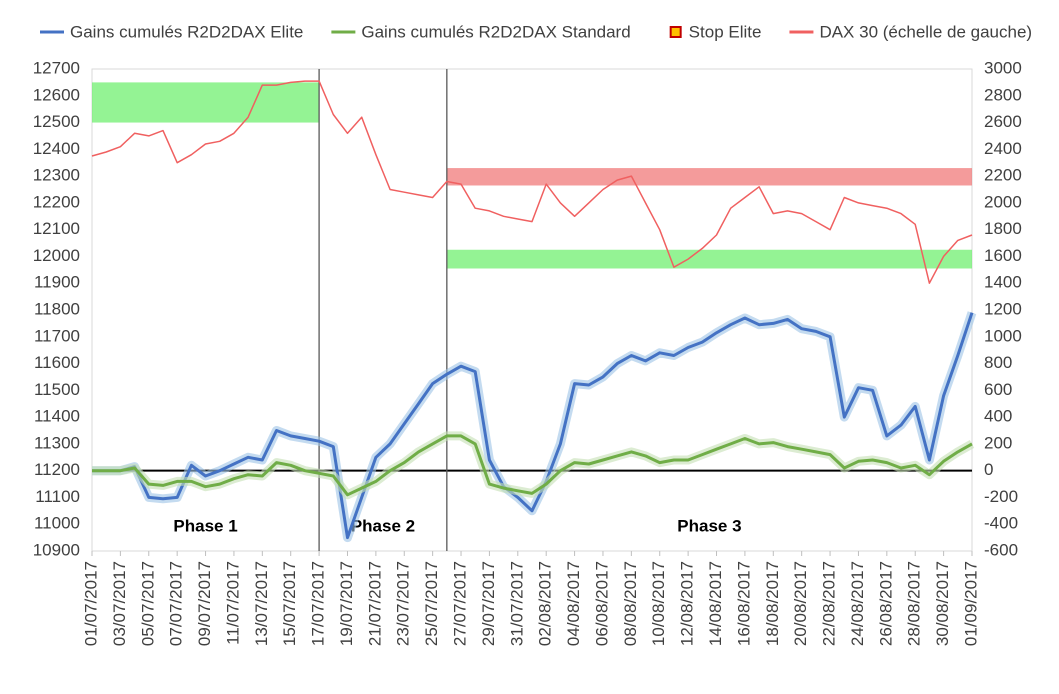 This screenshot has width=1059, height=694. Describe the element at coordinates (1003, 121) in the screenshot. I see `y2-tick-label: 2600` at that location.